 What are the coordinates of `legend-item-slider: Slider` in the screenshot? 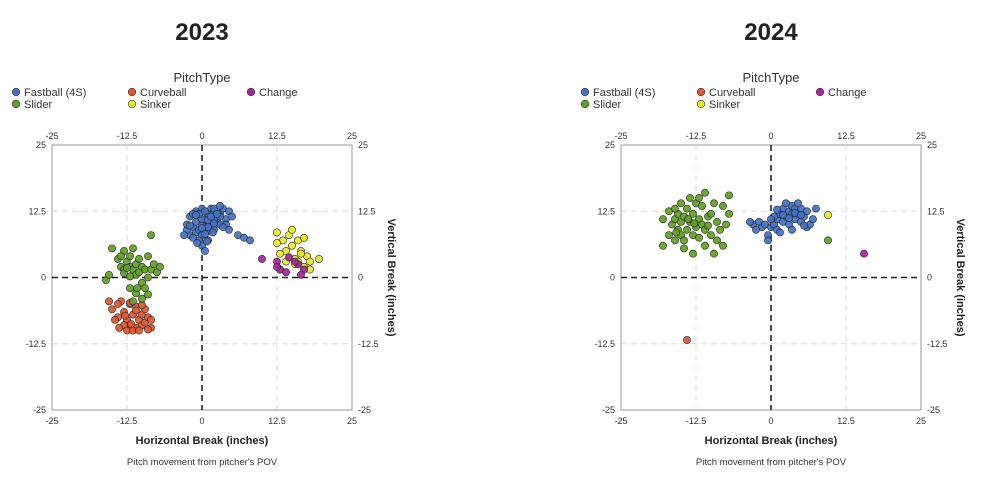 It's located at (31, 105).